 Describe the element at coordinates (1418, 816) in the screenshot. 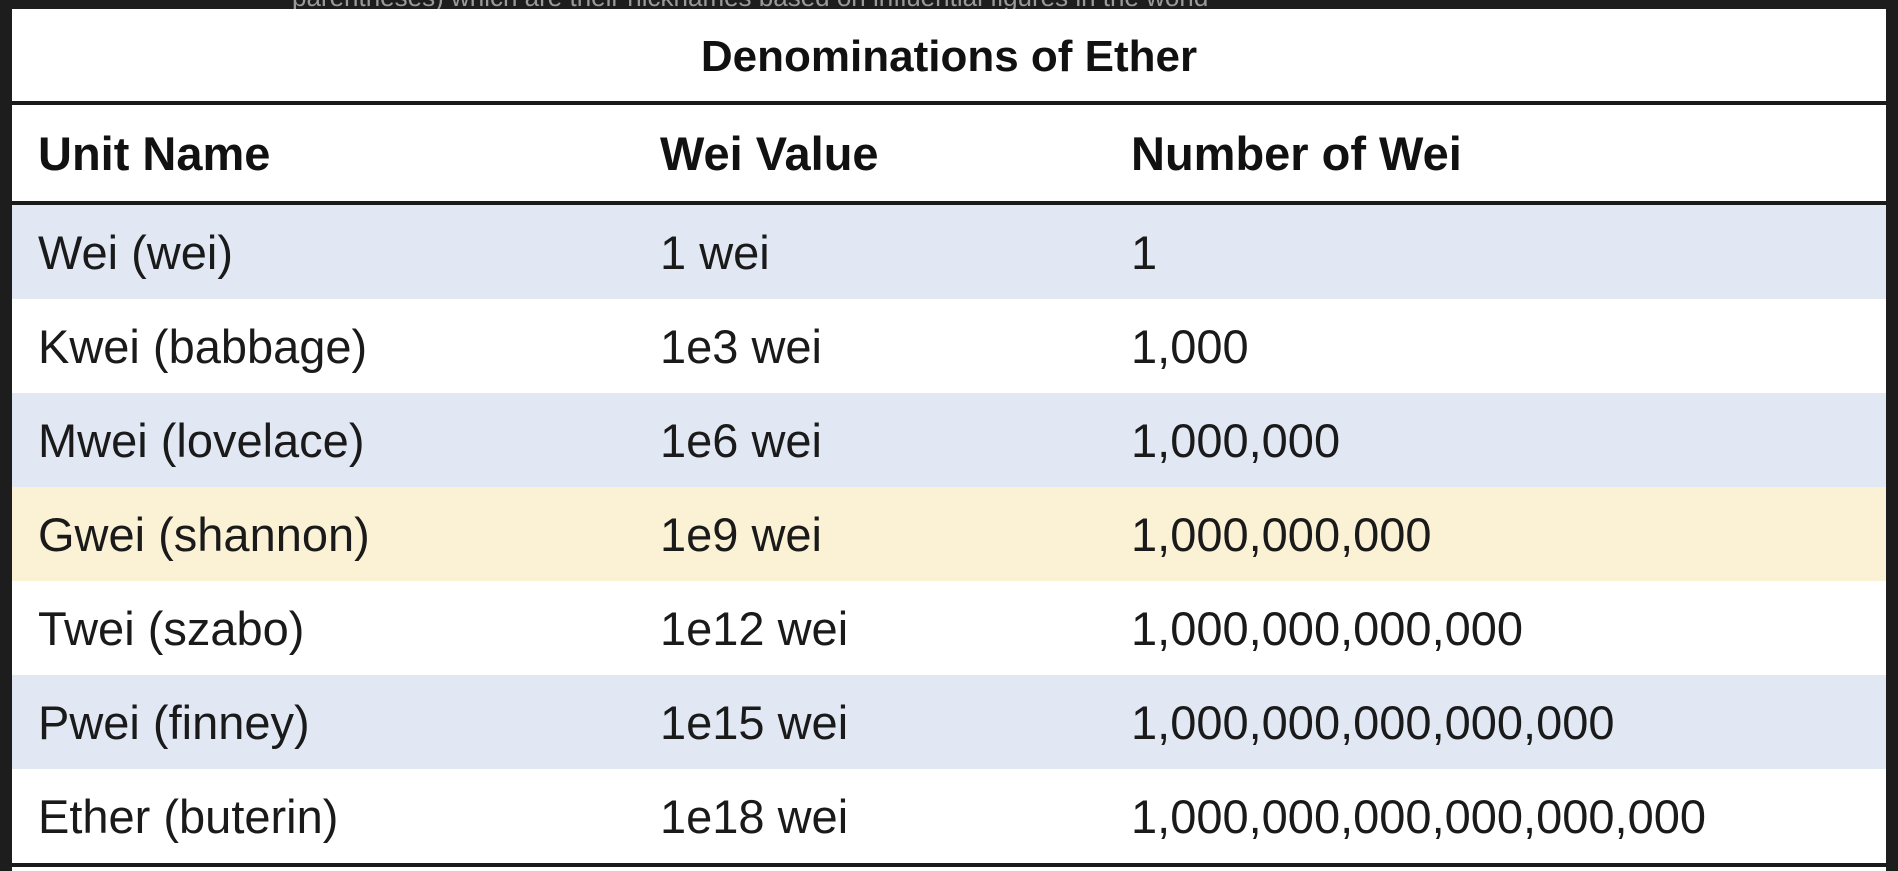

I see `number-of-wei-cell: 1,000,000,000,000,000,000` at that location.